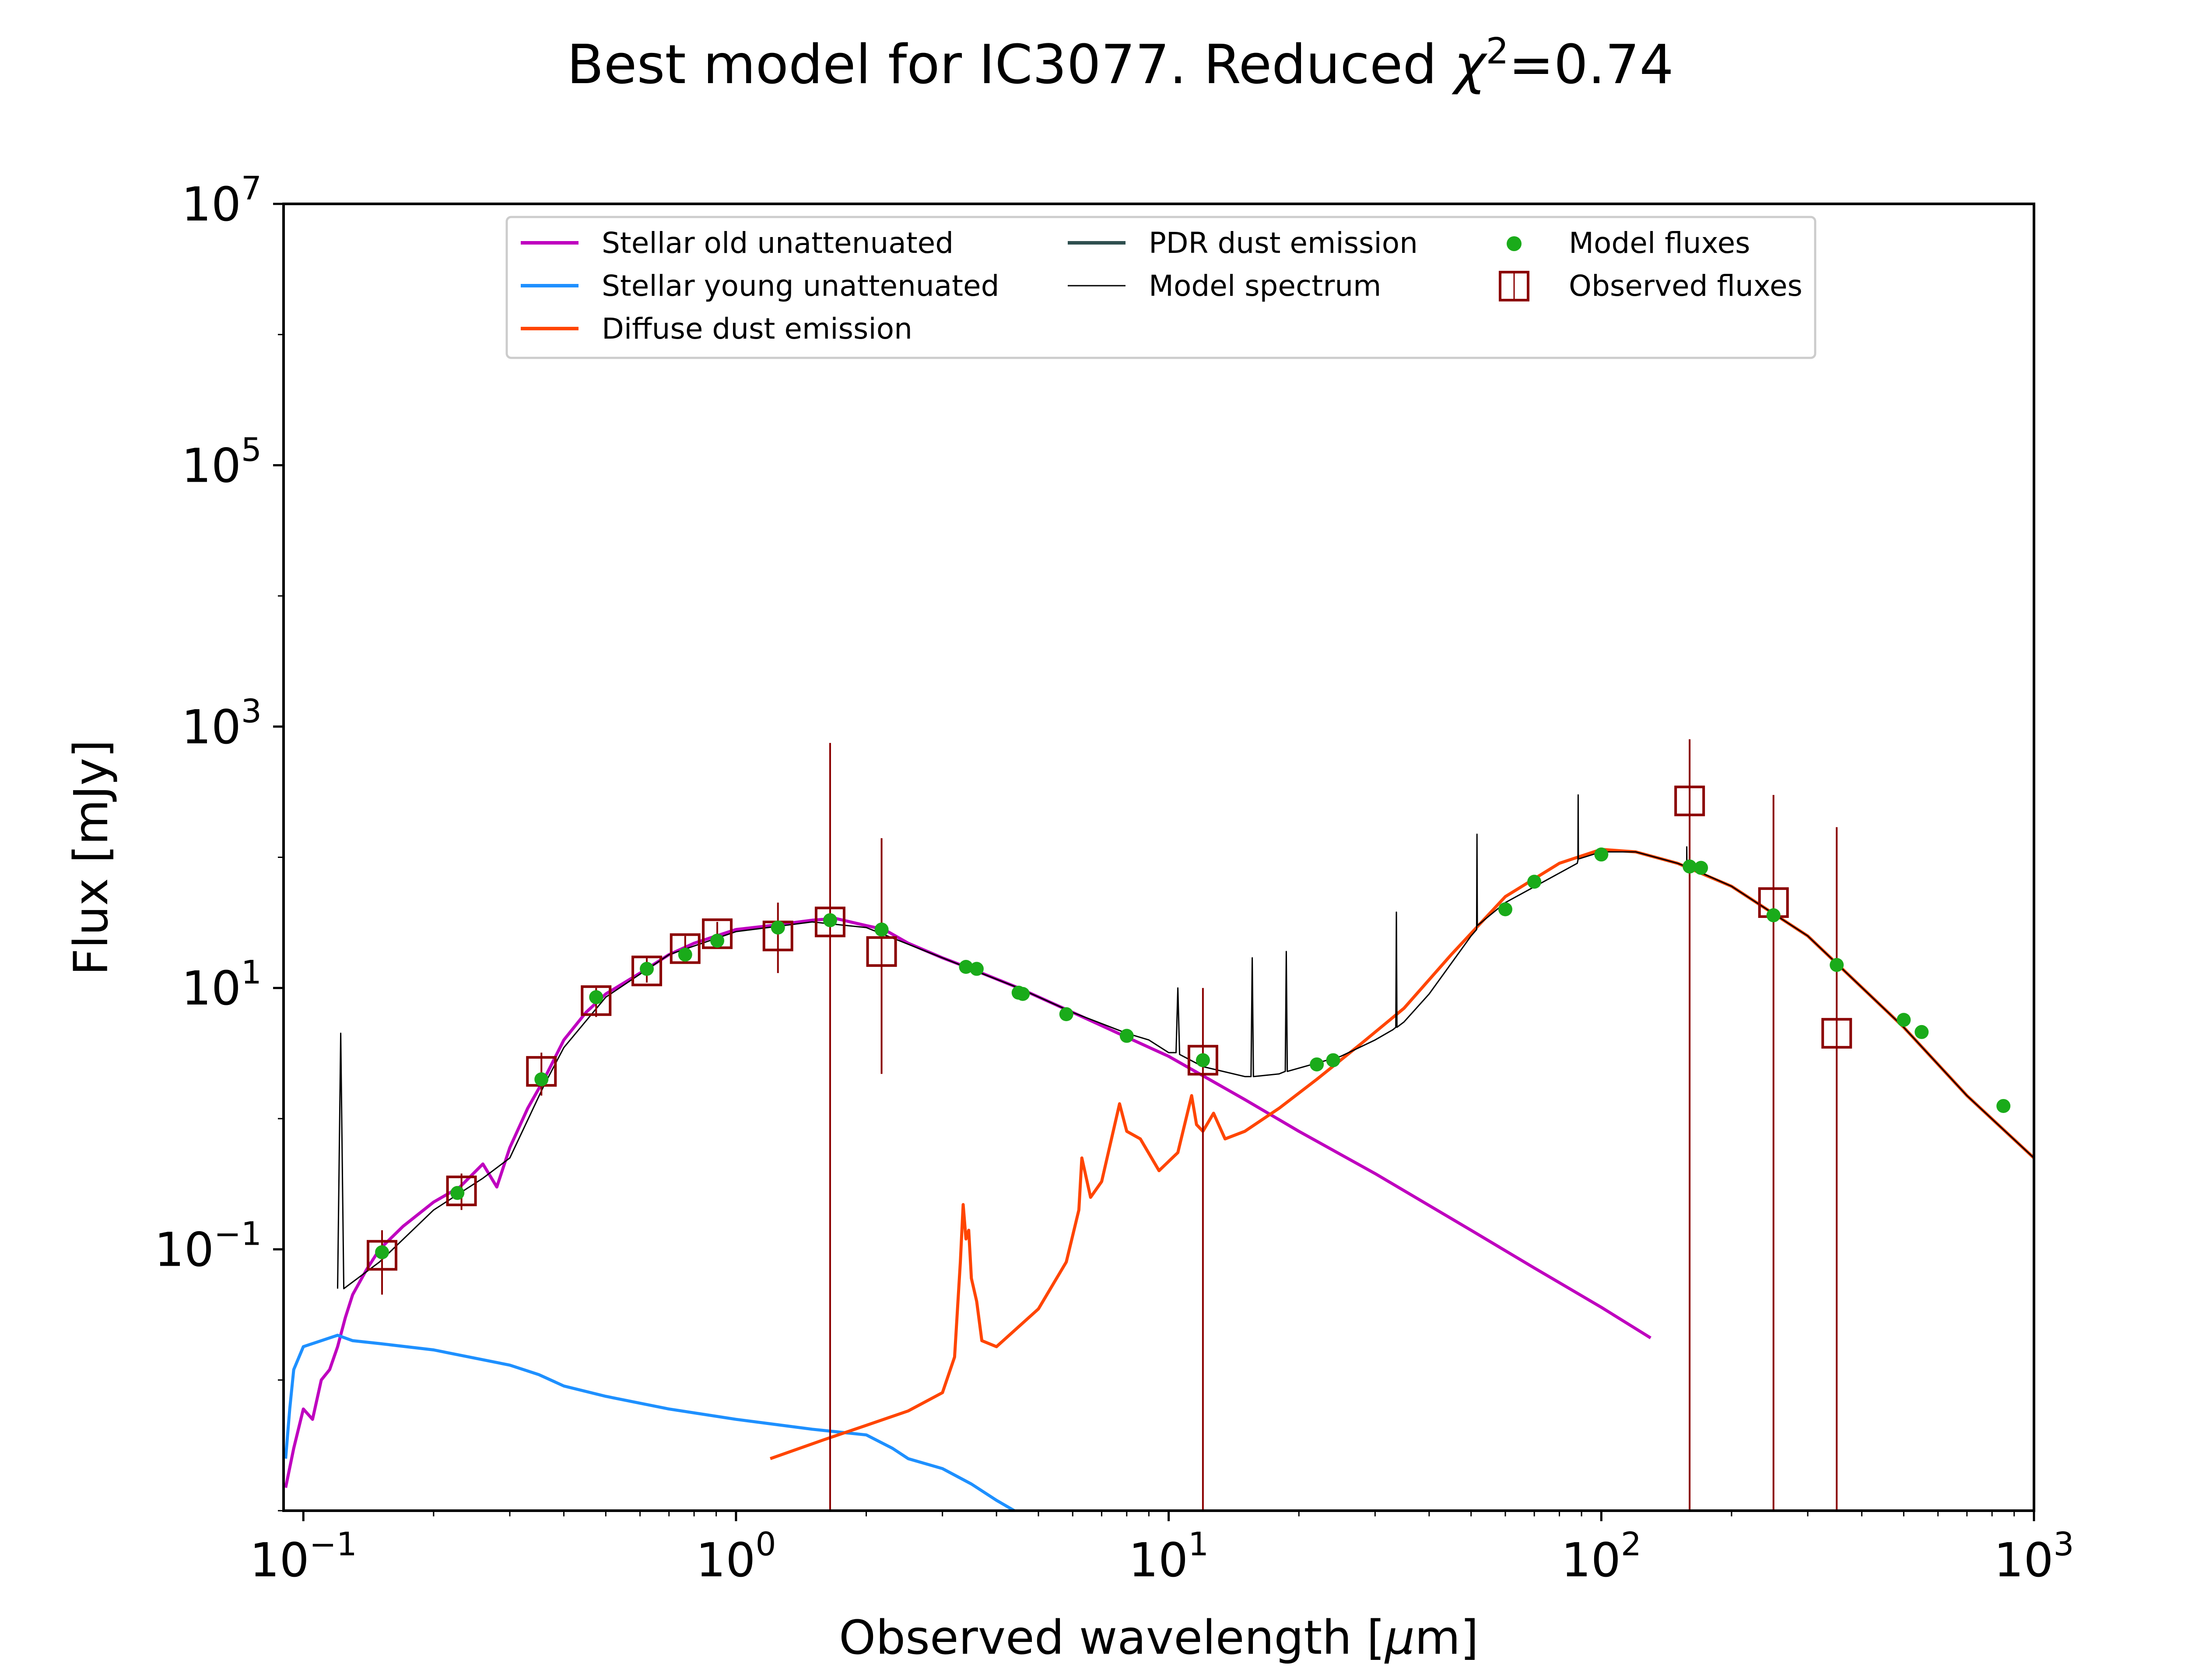 The height and width of the screenshot is (1680, 2188). I want to click on legend-label-pdr-dust: PDR dust emission, so click(1283, 243).